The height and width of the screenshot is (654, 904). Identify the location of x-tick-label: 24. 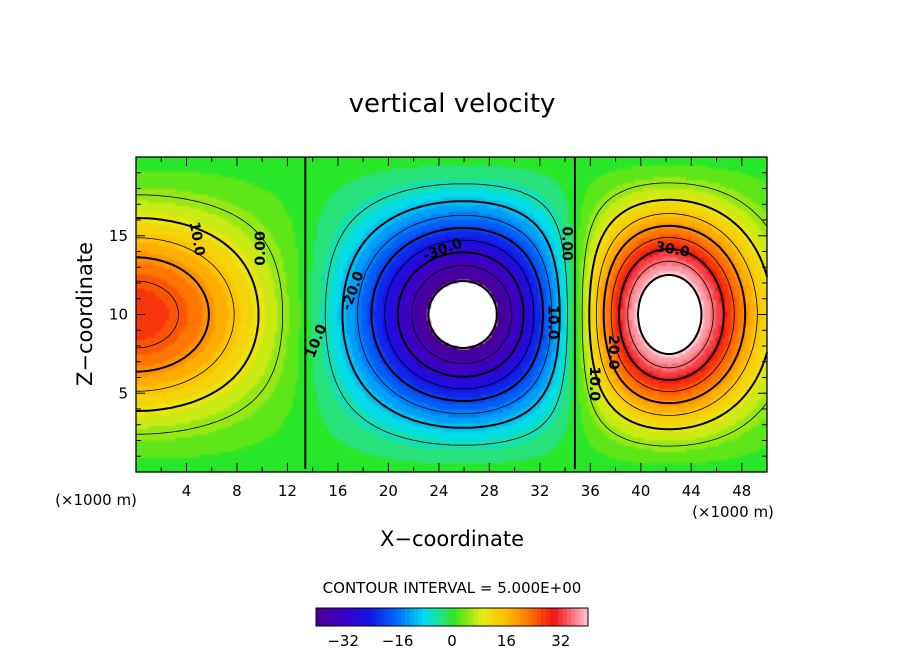
(438, 491).